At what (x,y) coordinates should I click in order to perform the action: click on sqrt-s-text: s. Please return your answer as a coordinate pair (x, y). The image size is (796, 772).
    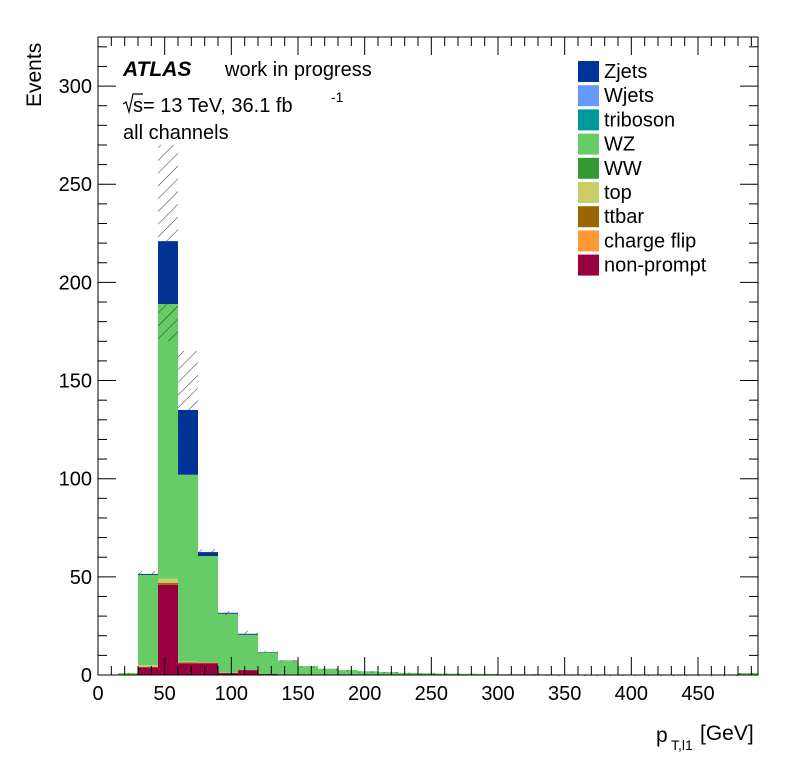
    Looking at the image, I should click on (138, 106).